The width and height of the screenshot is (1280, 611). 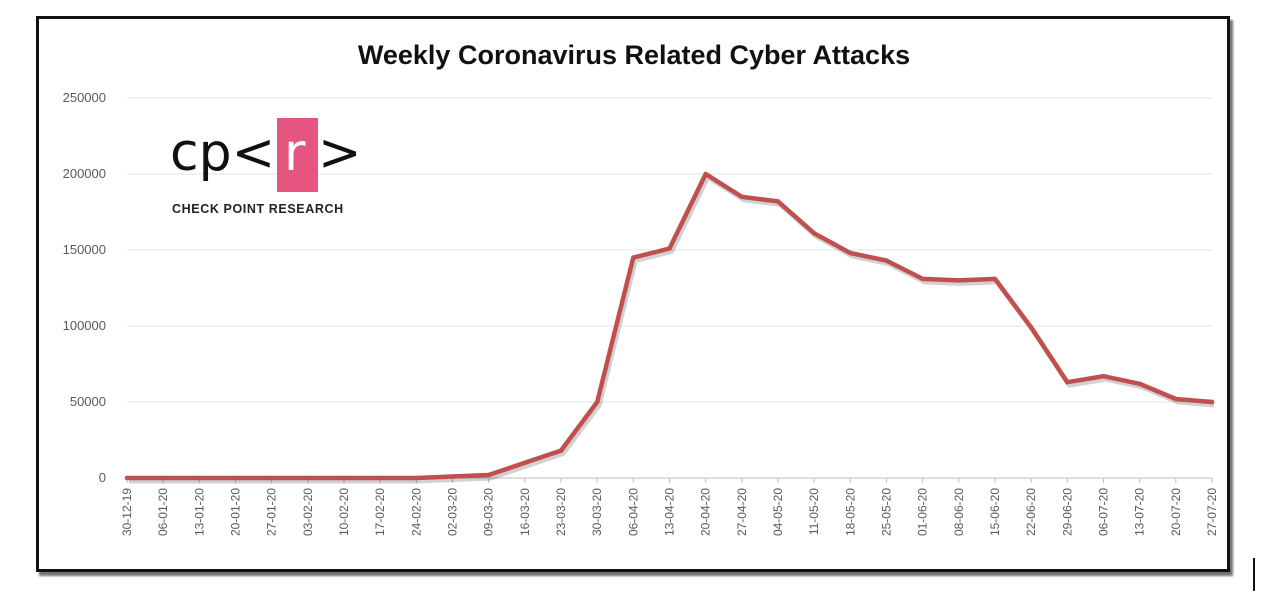 I want to click on x-tick-label: 20-01-20, so click(x=236, y=512).